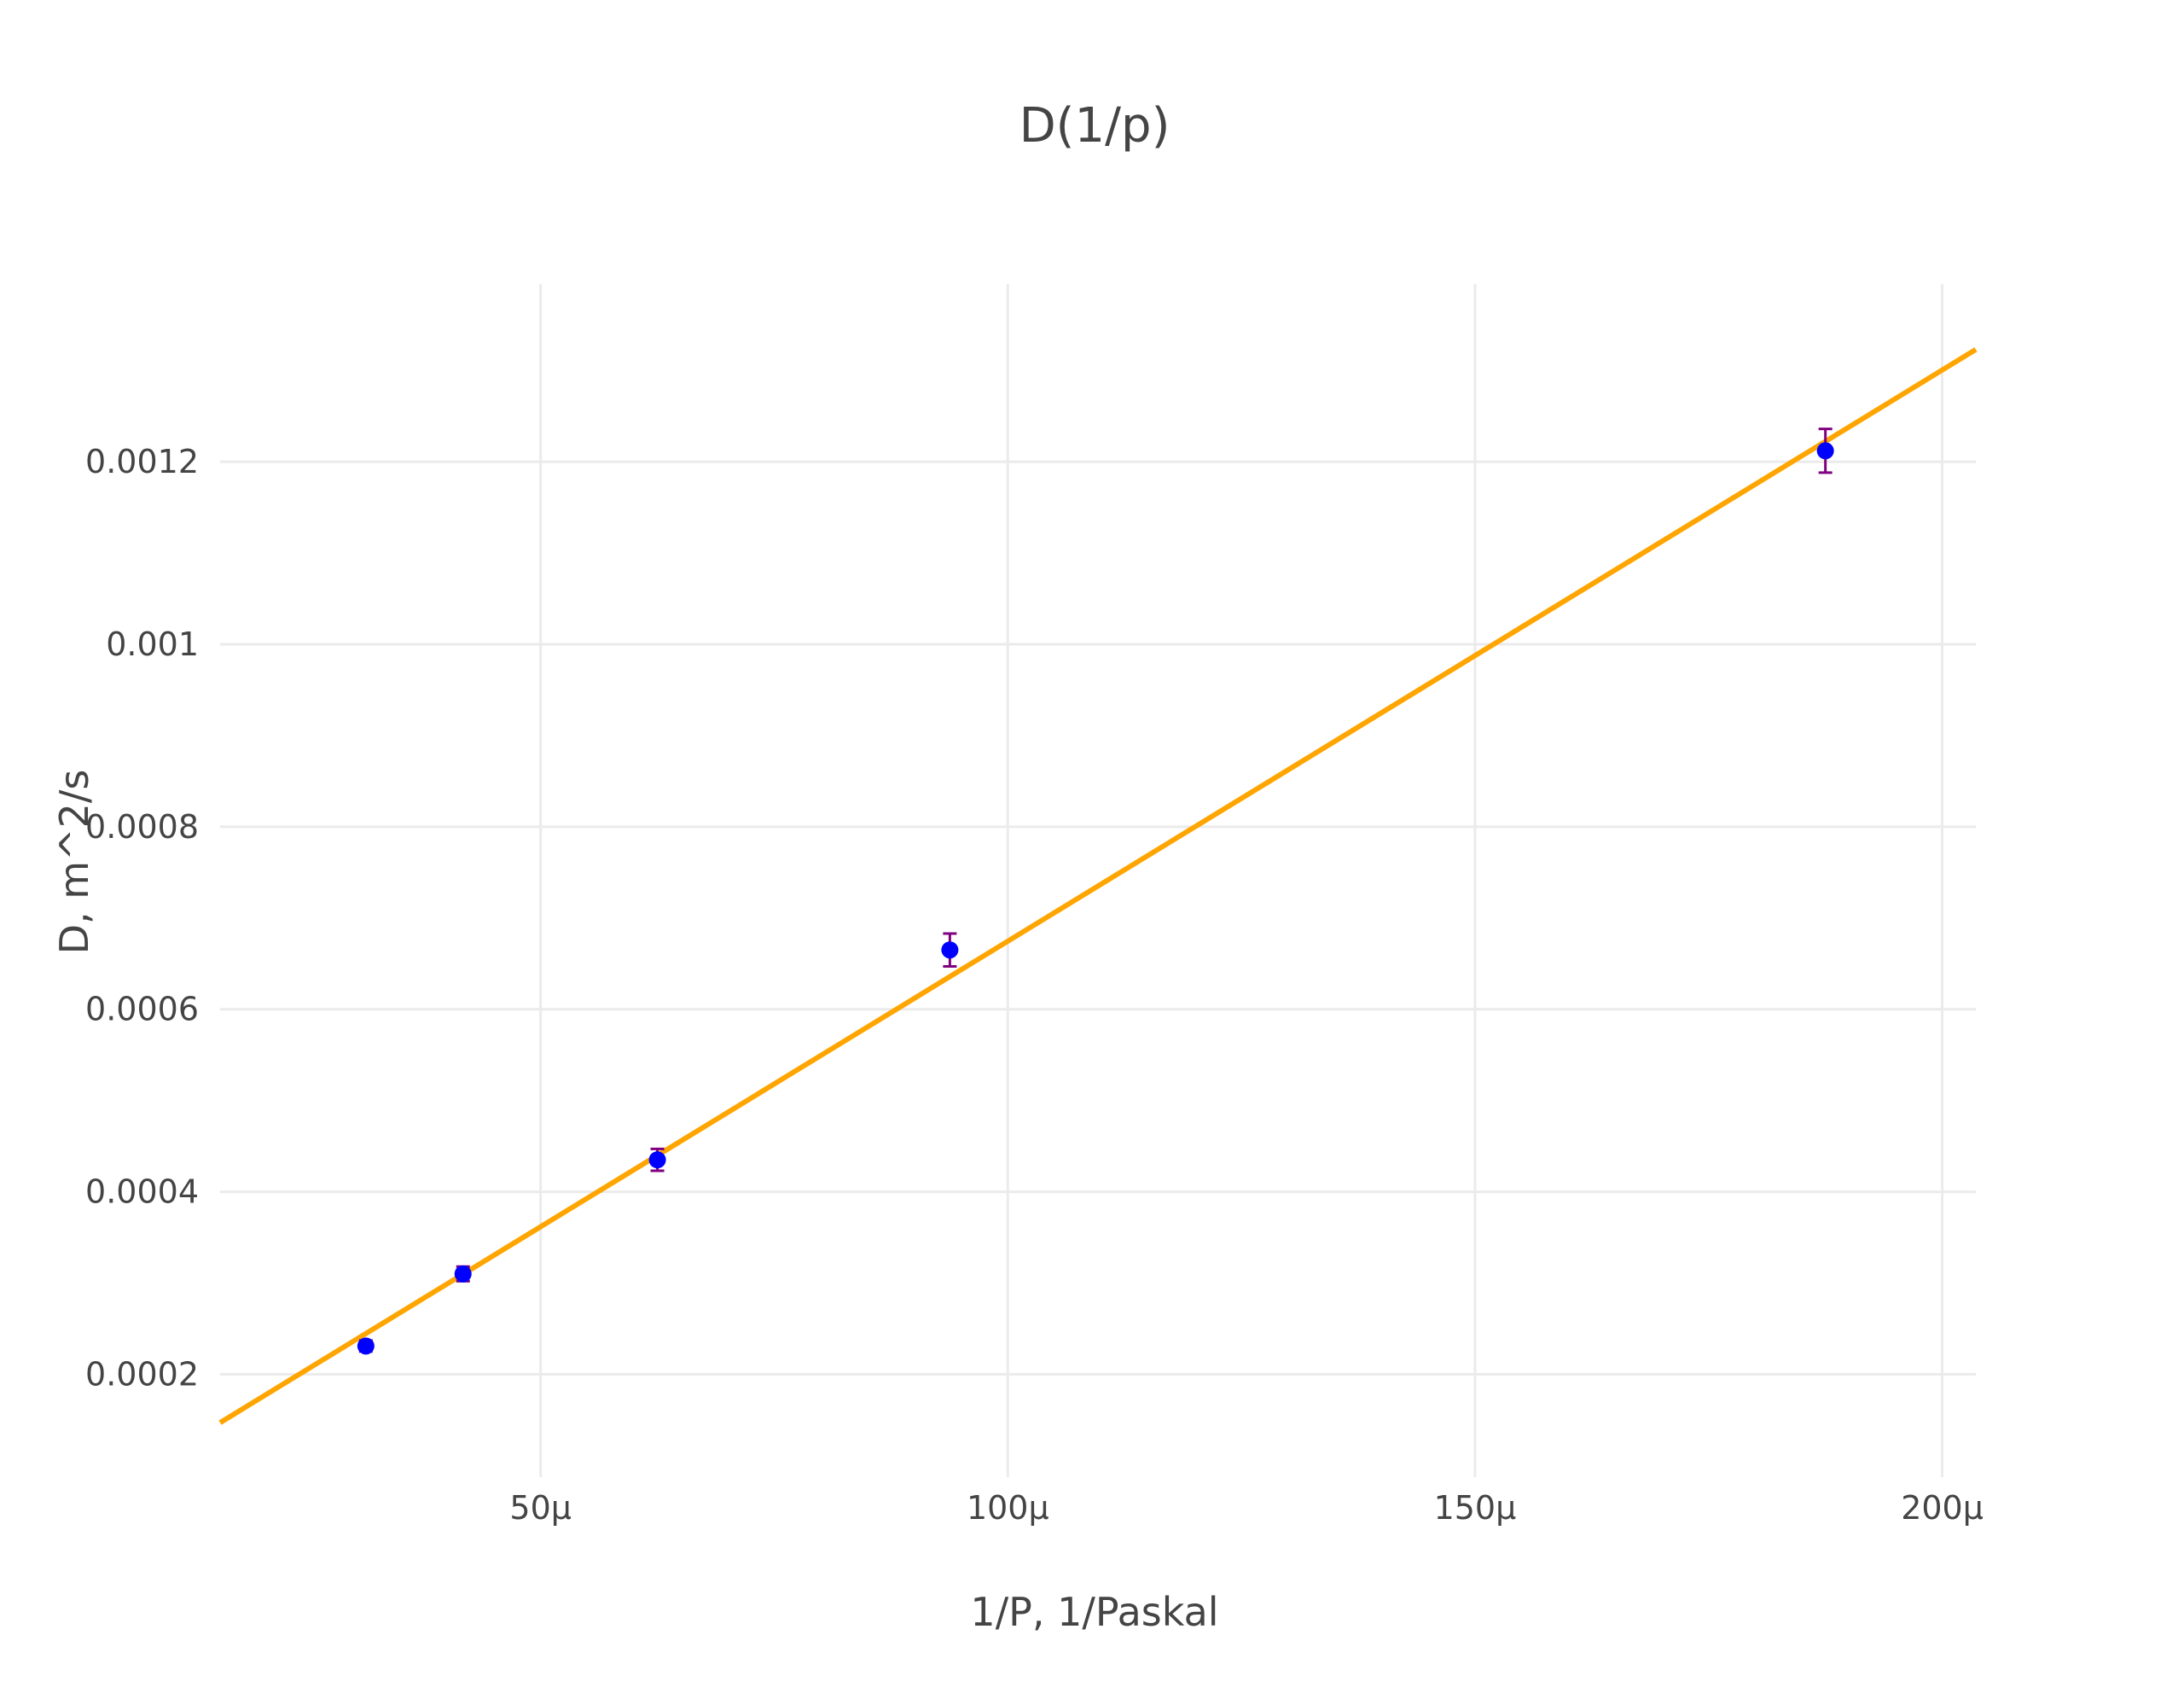 This screenshot has width=2184, height=1699. Describe the element at coordinates (142, 918) in the screenshot. I see `y-tick-labels: 0.0002 0.0004 0.0006 0.0008 0.001 0.0012` at that location.